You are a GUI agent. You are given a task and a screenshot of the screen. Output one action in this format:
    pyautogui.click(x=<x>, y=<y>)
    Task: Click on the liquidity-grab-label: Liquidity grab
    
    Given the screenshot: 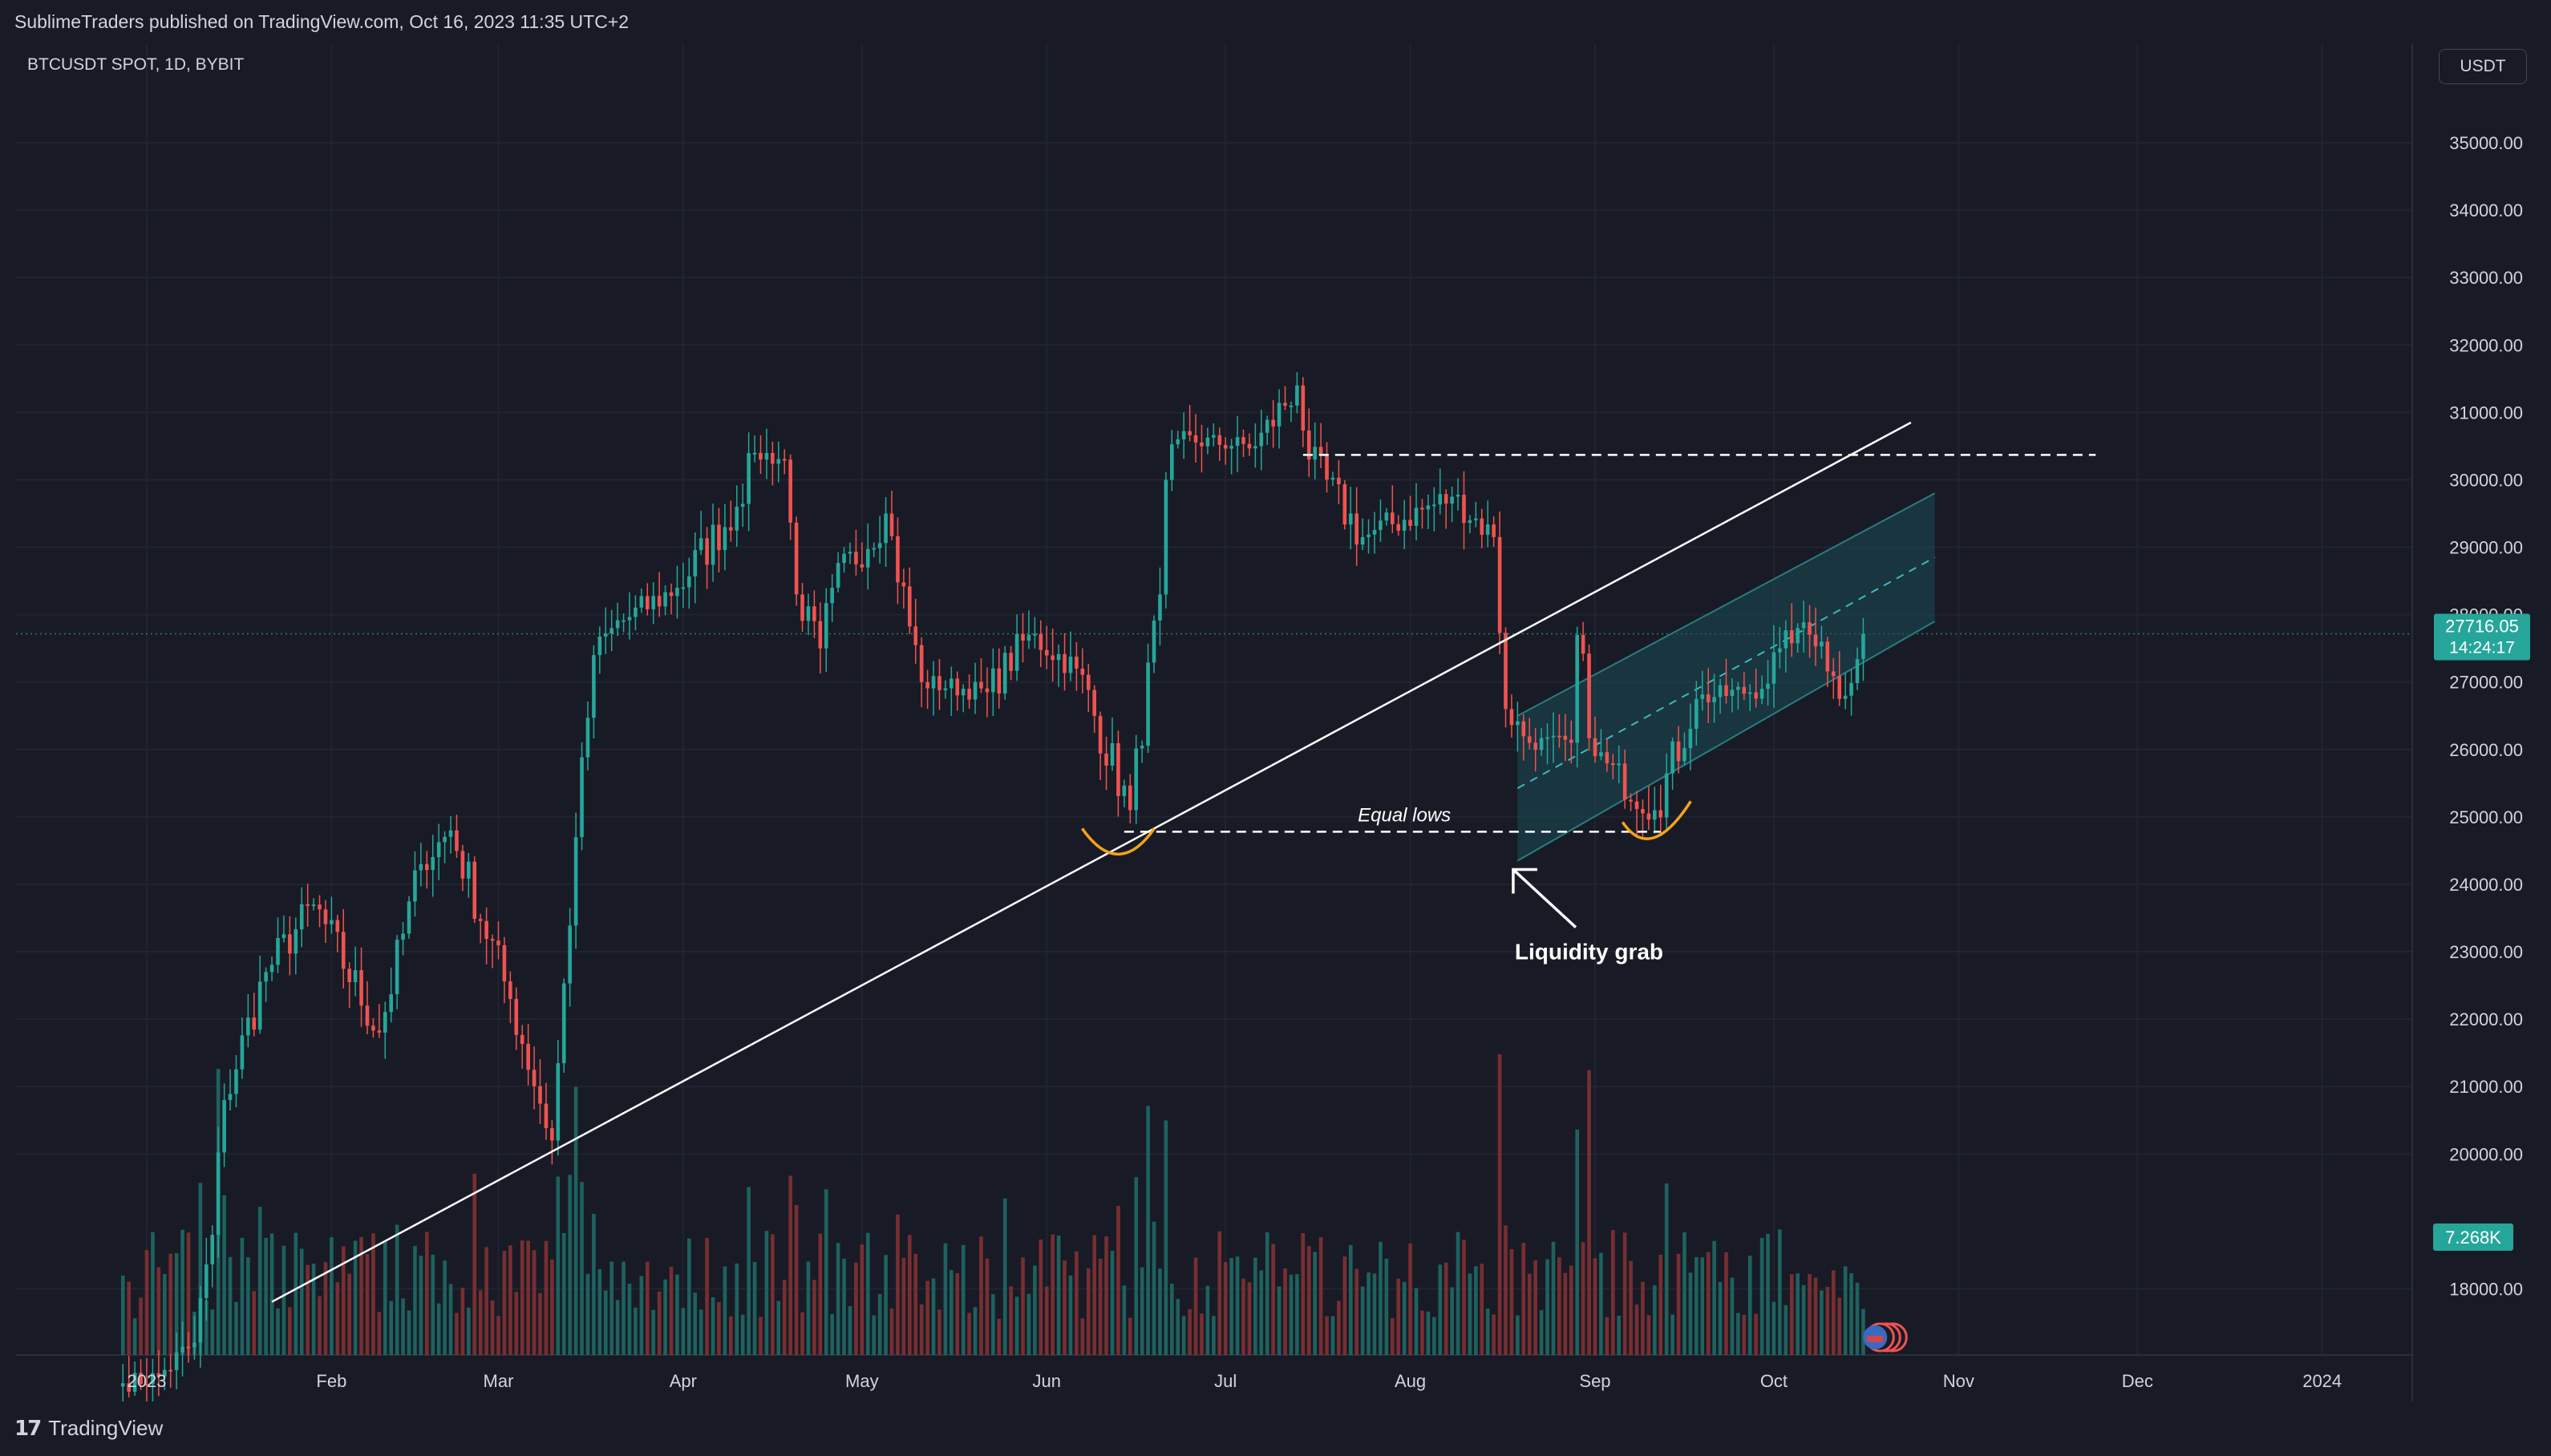 What is the action you would take?
    pyautogui.click(x=1589, y=953)
    